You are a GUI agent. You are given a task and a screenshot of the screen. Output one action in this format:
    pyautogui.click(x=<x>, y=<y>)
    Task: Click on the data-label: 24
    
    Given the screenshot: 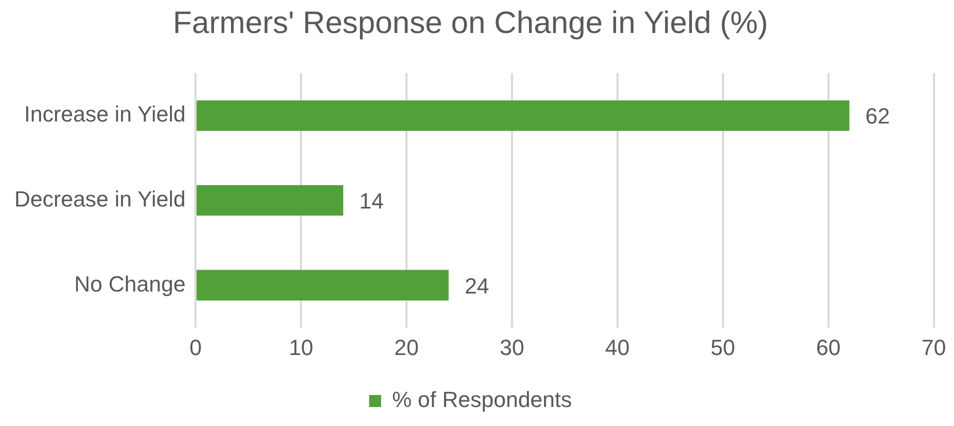 What is the action you would take?
    pyautogui.click(x=477, y=285)
    